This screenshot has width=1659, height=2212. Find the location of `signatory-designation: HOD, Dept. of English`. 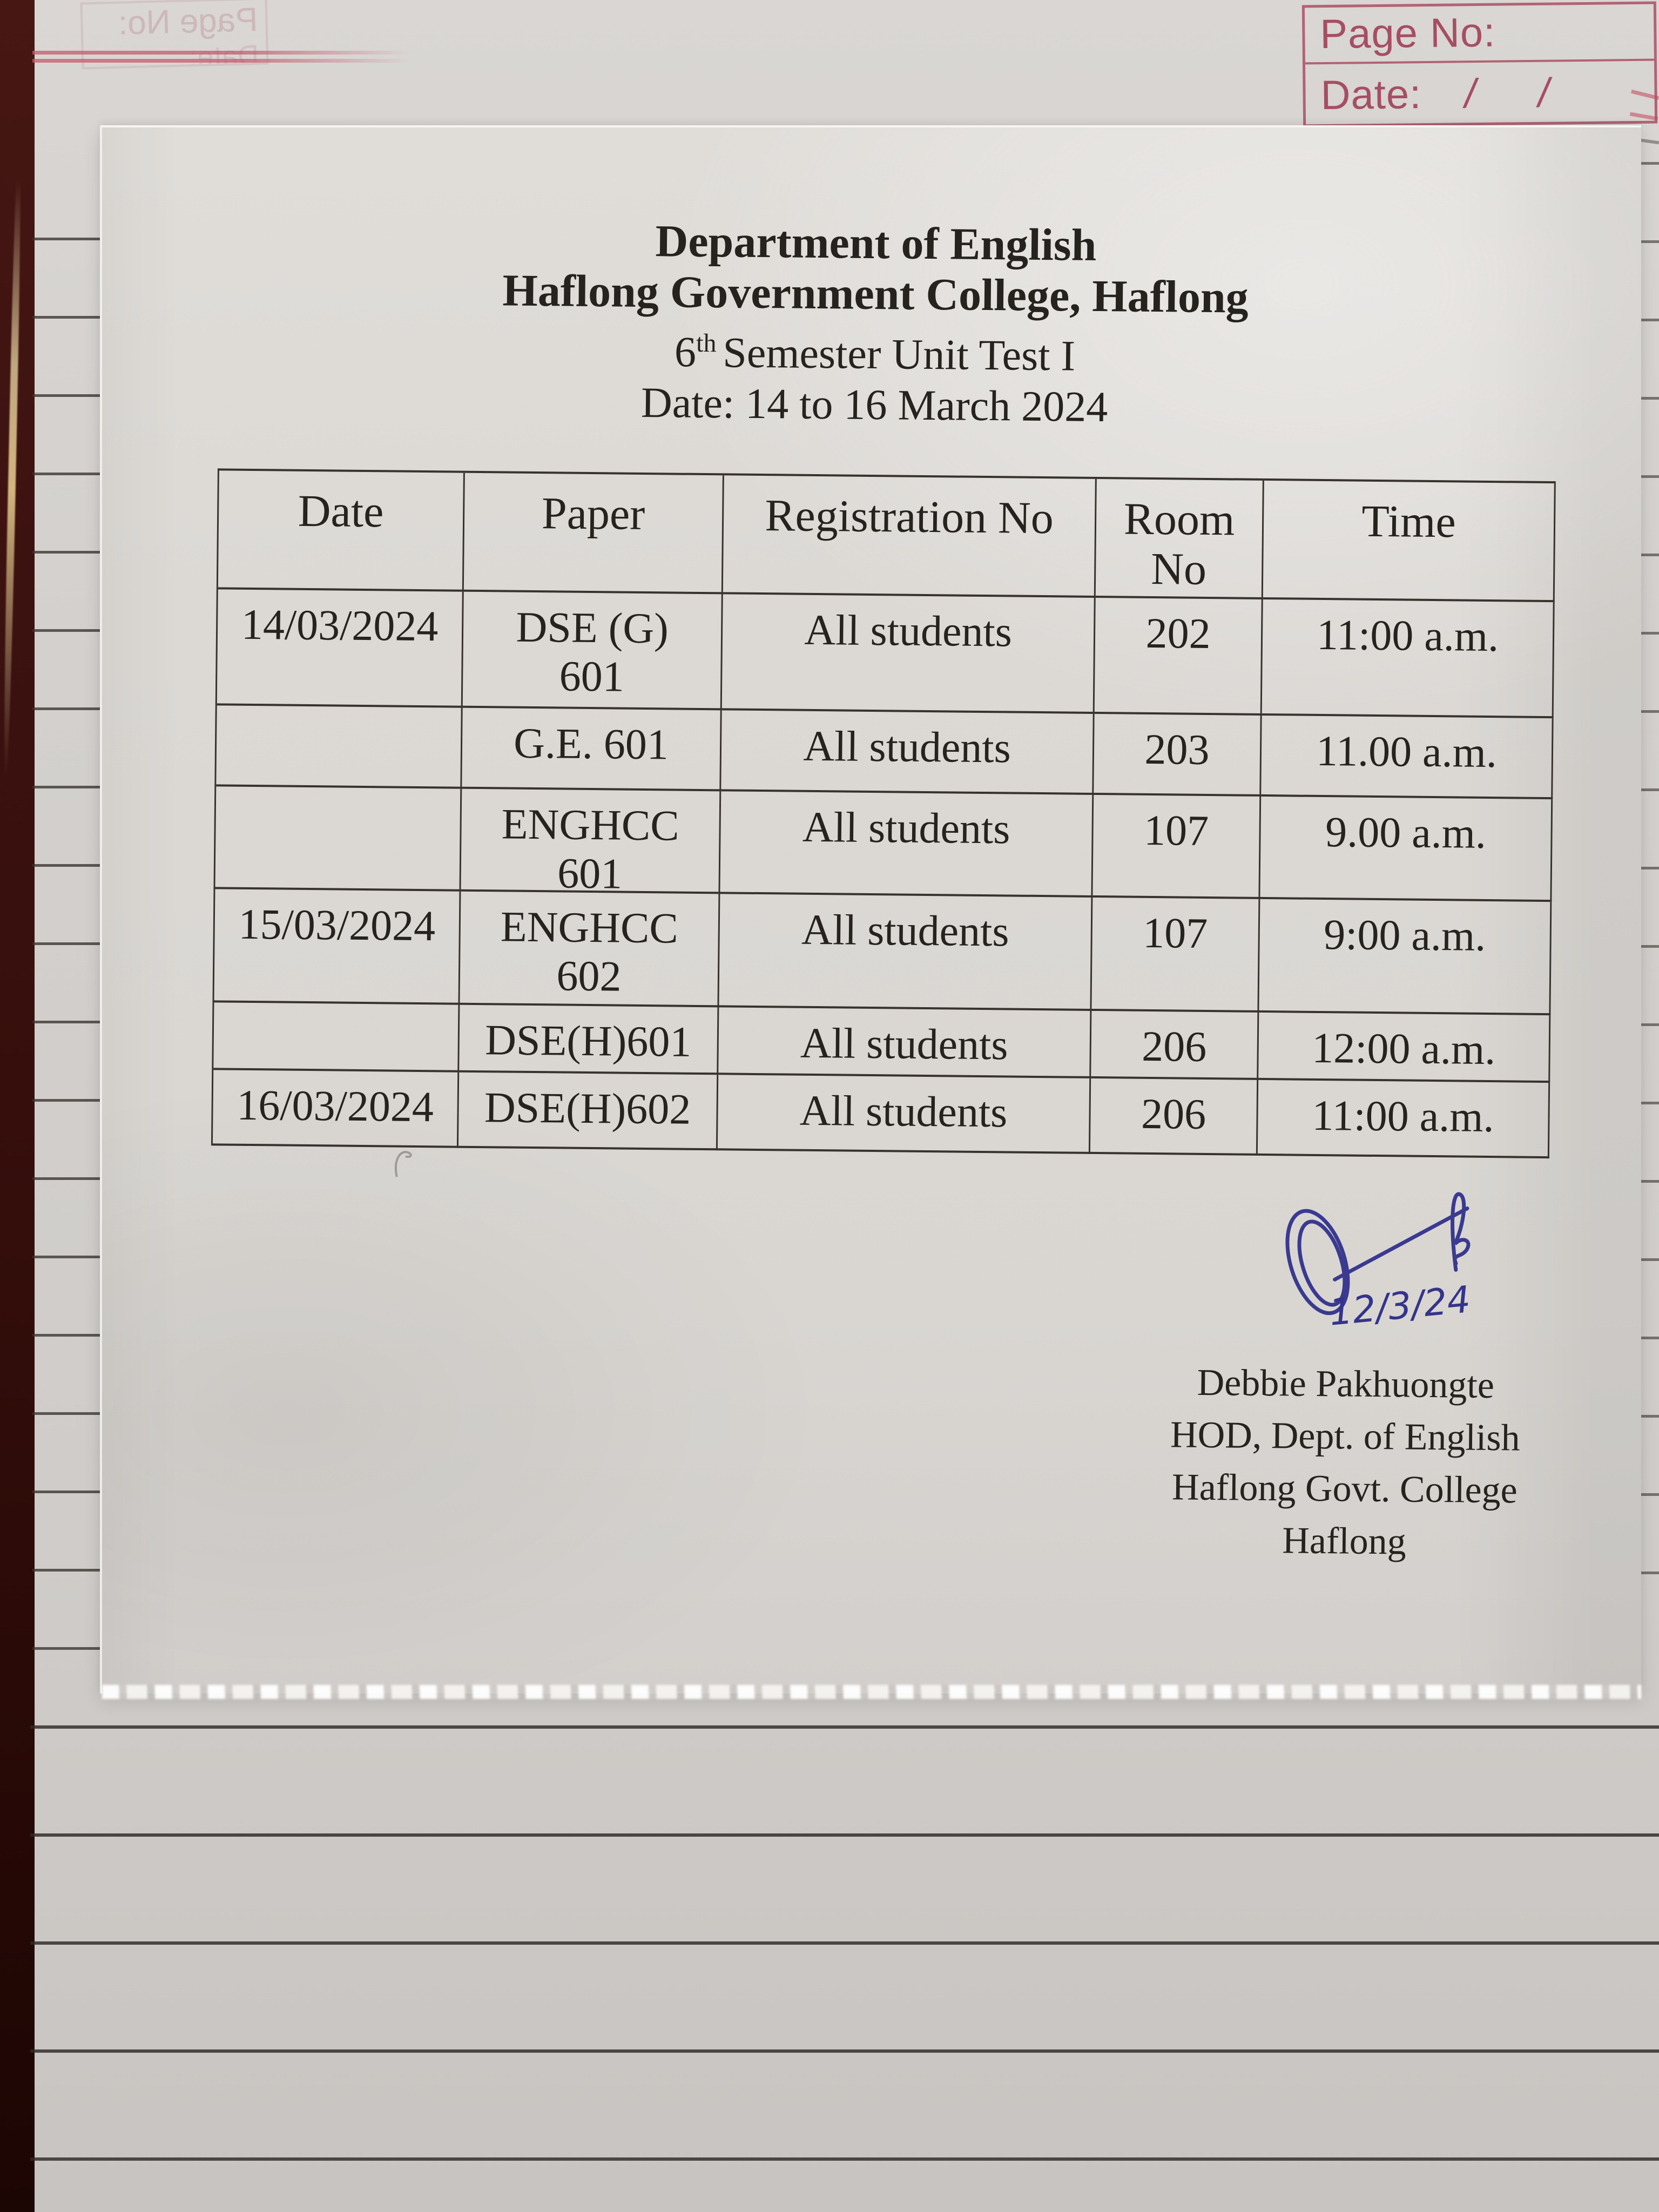

signatory-designation: HOD, Dept. of English is located at coordinates (1345, 1436).